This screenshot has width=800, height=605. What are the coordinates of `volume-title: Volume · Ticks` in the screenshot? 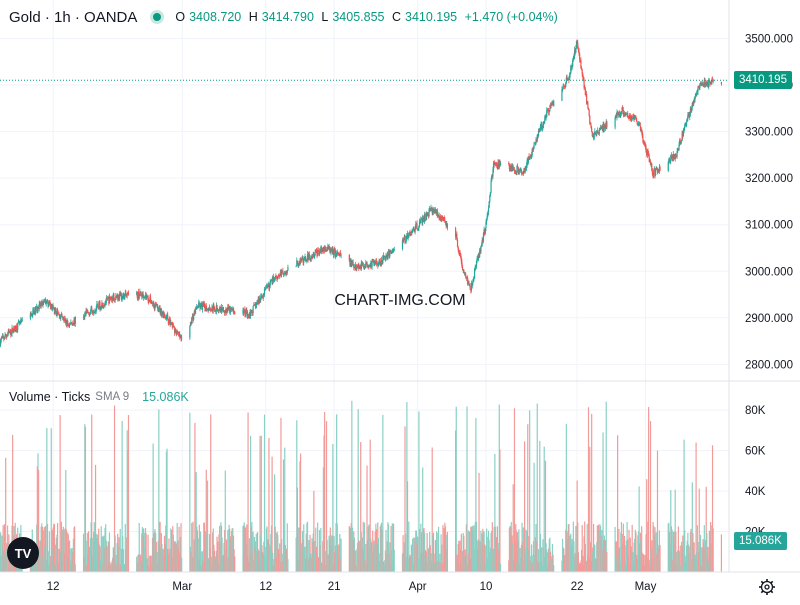 It's located at (50, 397).